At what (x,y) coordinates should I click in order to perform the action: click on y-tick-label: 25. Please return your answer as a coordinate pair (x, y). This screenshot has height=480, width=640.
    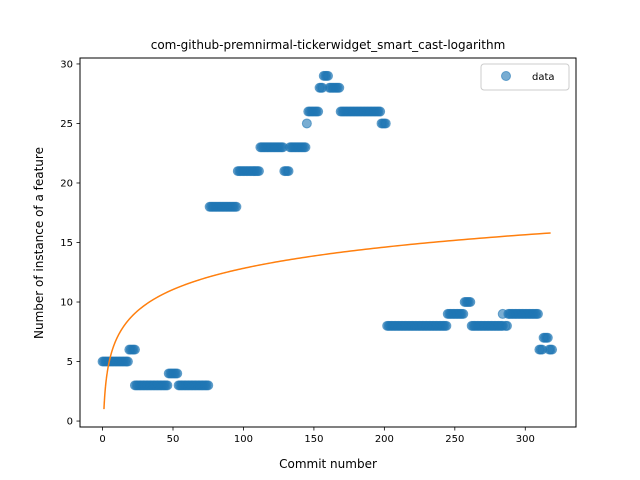
    Looking at the image, I should click on (66, 124).